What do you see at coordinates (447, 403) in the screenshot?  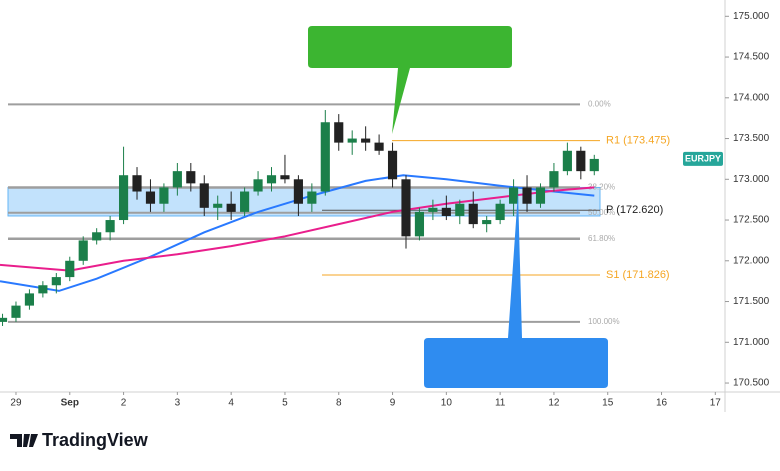 I see `x-tick-label: 10` at bounding box center [447, 403].